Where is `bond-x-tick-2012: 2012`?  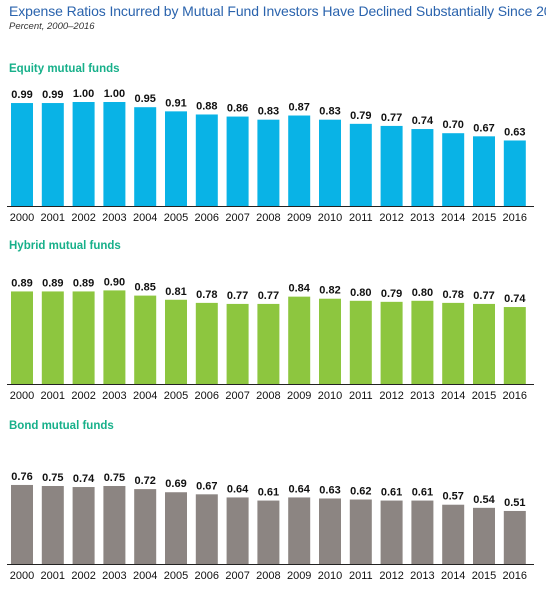
bond-x-tick-2012: 2012 is located at coordinates (391, 576).